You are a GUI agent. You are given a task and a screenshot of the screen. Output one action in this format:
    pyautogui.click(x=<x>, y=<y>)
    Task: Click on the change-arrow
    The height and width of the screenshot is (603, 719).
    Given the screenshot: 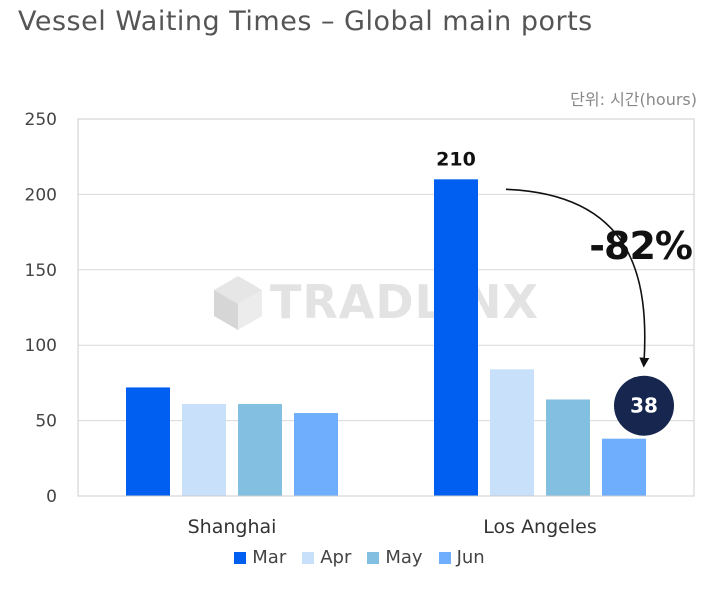 What is the action you would take?
    pyautogui.click(x=577, y=278)
    